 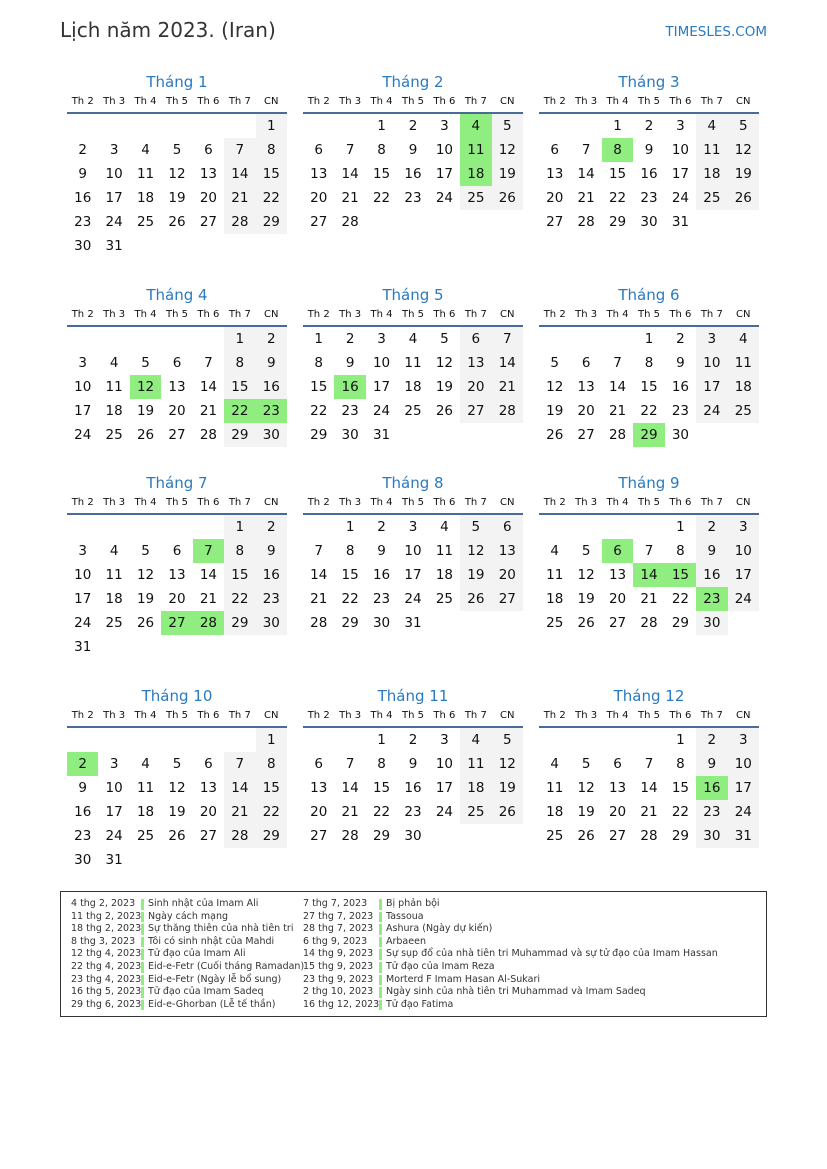 I want to click on day-cell: 21, so click(x=586, y=198).